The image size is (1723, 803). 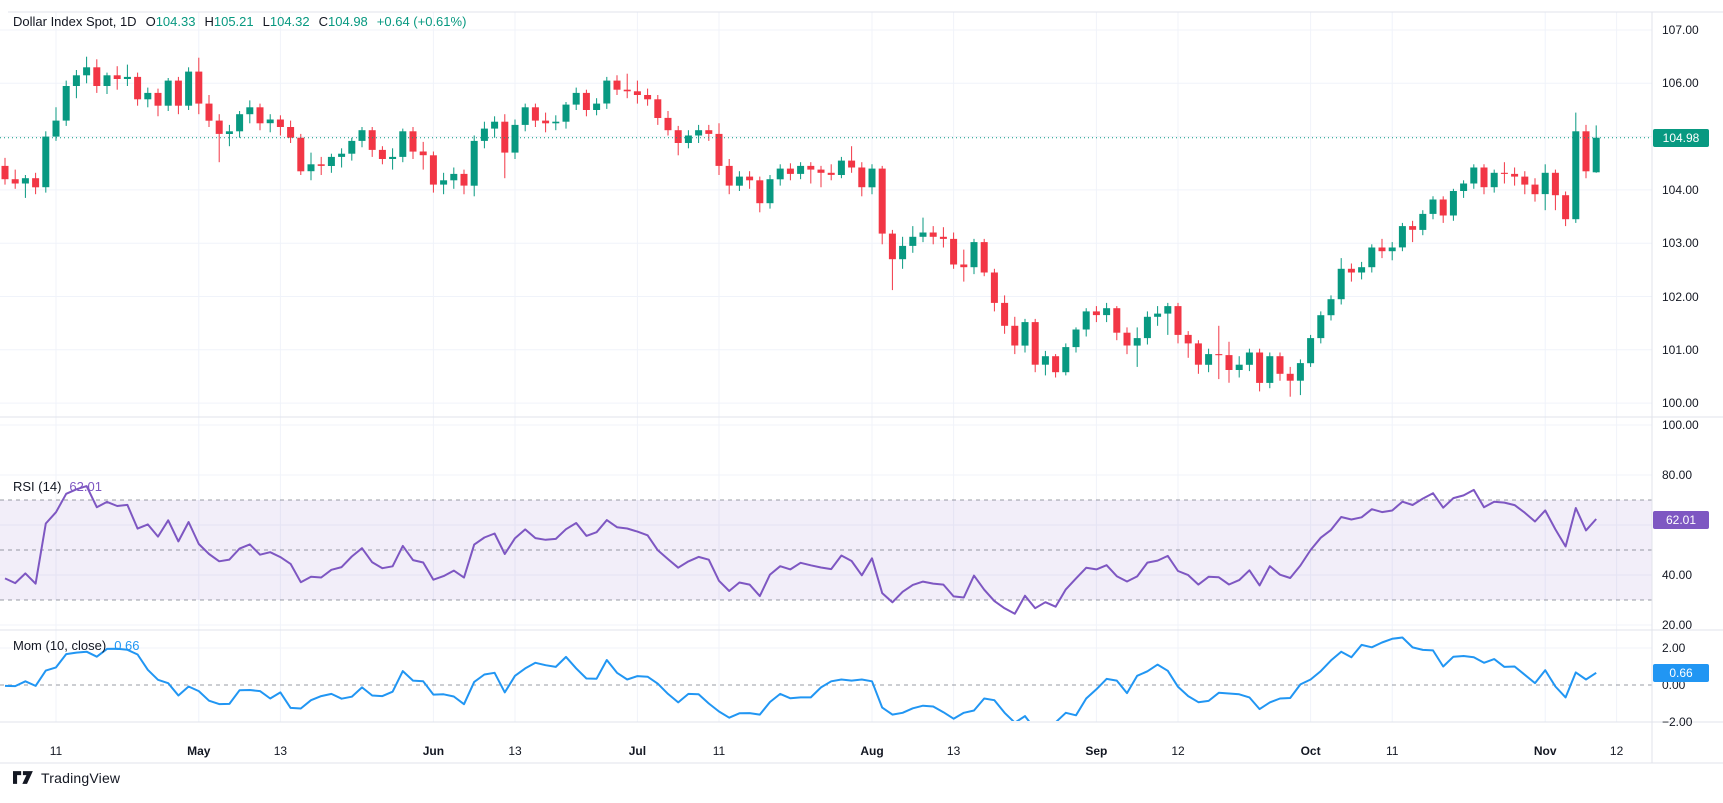 I want to click on tradingview-attribution: TradingView, so click(x=66, y=777).